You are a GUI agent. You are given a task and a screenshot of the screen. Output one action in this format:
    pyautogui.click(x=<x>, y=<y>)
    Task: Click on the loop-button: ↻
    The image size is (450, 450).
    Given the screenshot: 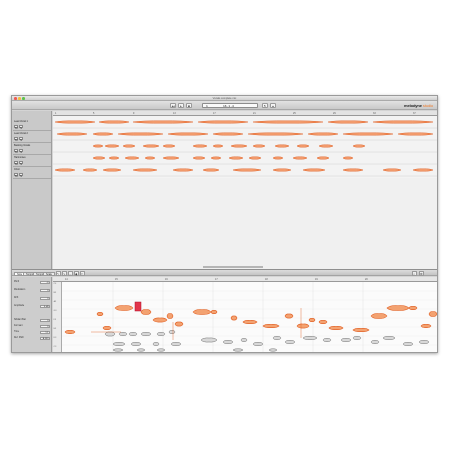 What is the action you would take?
    pyautogui.click(x=265, y=105)
    